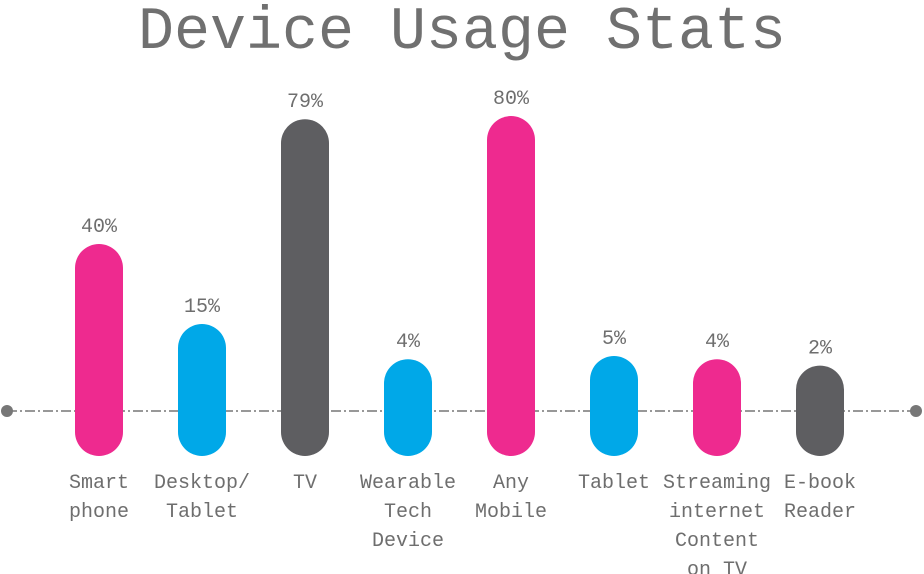  Describe the element at coordinates (99, 512) in the screenshot. I see `x-tick-line: phone` at that location.